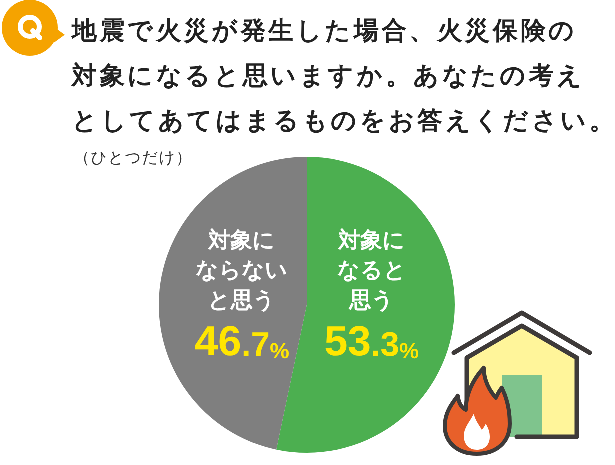 The width and height of the screenshot is (615, 465). I want to click on data-label: 53.3%, so click(372, 341).